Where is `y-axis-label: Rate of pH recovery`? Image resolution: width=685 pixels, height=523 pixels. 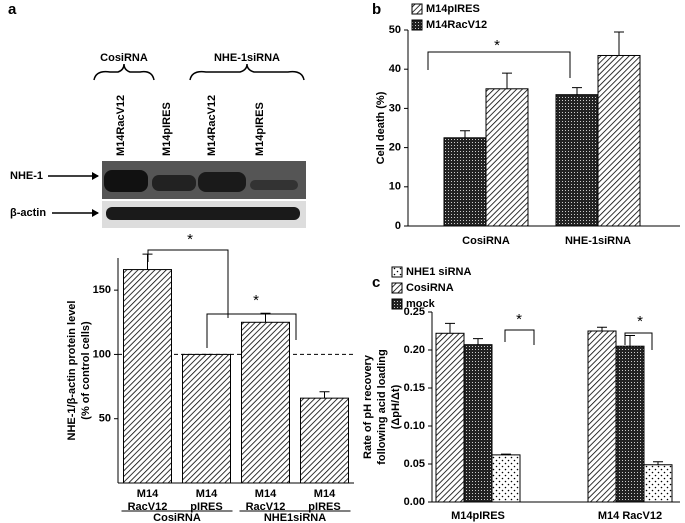
y-axis-label: Rate of pH recovery is located at coordinates (368, 406).